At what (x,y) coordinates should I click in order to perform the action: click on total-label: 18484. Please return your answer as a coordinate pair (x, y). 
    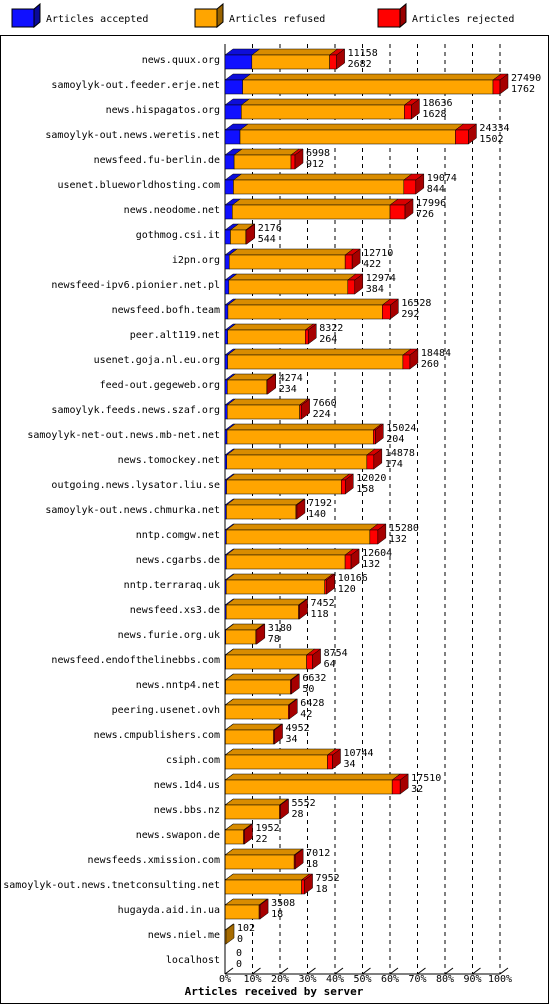
    Looking at the image, I should click on (436, 353).